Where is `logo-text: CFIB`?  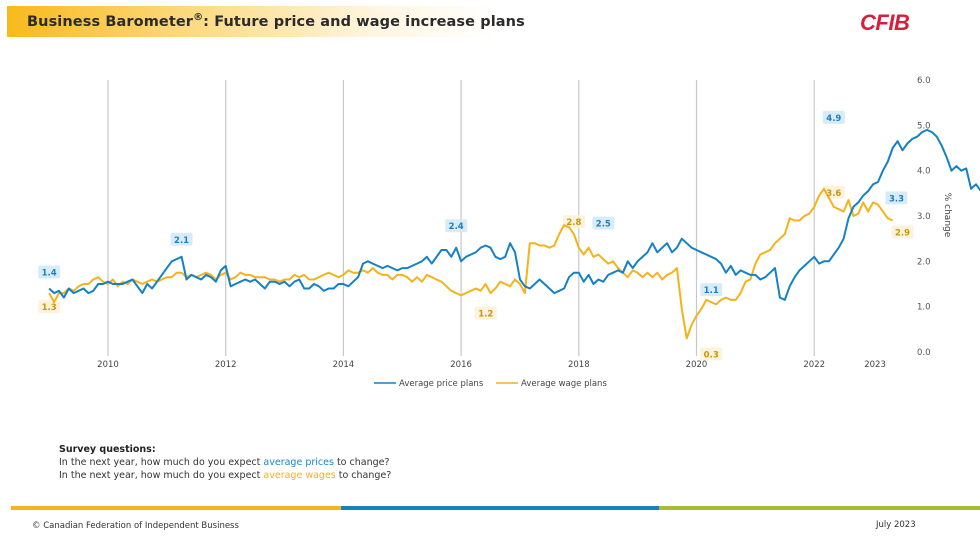 logo-text: CFIB is located at coordinates (885, 22).